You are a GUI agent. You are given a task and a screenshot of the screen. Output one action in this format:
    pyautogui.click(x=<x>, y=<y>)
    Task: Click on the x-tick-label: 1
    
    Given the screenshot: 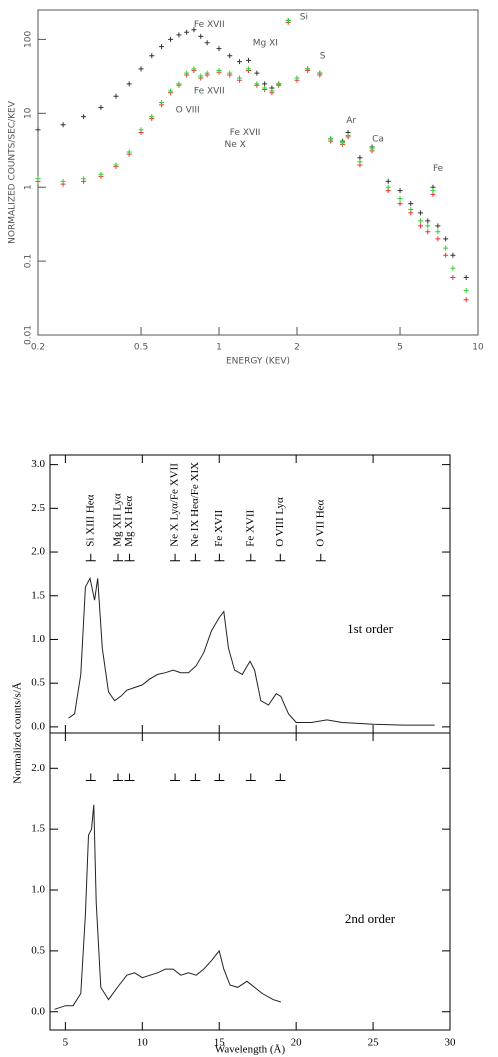 What is the action you would take?
    pyautogui.click(x=219, y=348)
    